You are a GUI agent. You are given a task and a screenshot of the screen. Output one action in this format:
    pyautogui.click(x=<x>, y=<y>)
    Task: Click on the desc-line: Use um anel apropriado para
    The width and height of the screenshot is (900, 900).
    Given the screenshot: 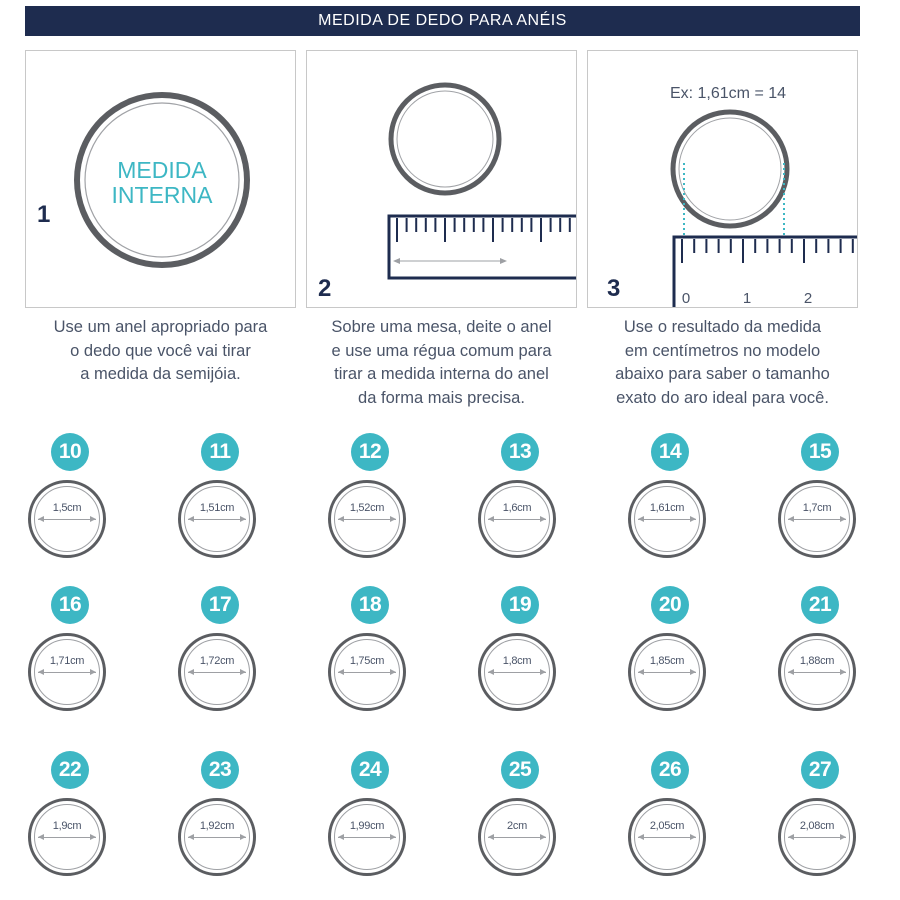 What is the action you would take?
    pyautogui.click(x=160, y=327)
    